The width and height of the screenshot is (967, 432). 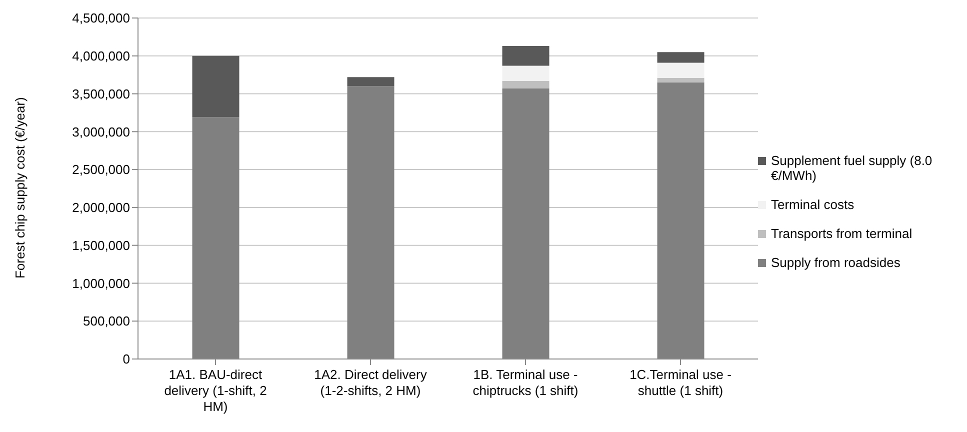 I want to click on y-tick-label: 500,000, so click(x=106, y=321).